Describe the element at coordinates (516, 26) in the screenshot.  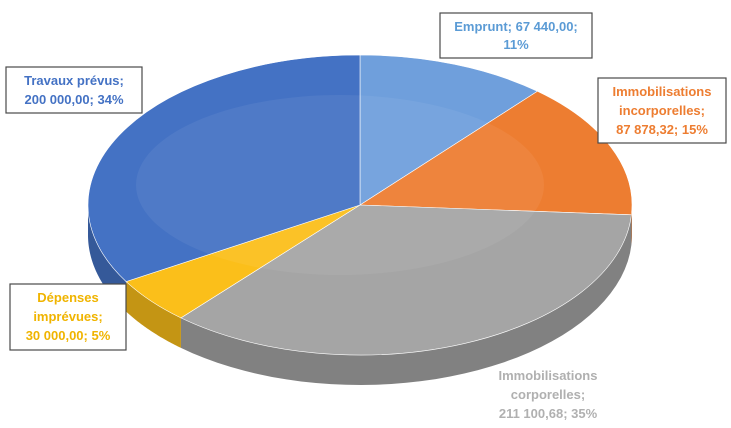
I see `label-emprunt-line-1: Emprunt; 67 440,00;` at that location.